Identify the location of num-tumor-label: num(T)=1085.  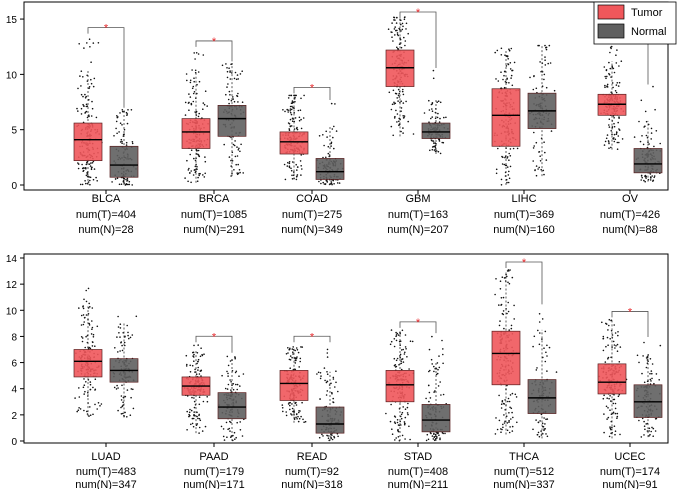
(214, 215).